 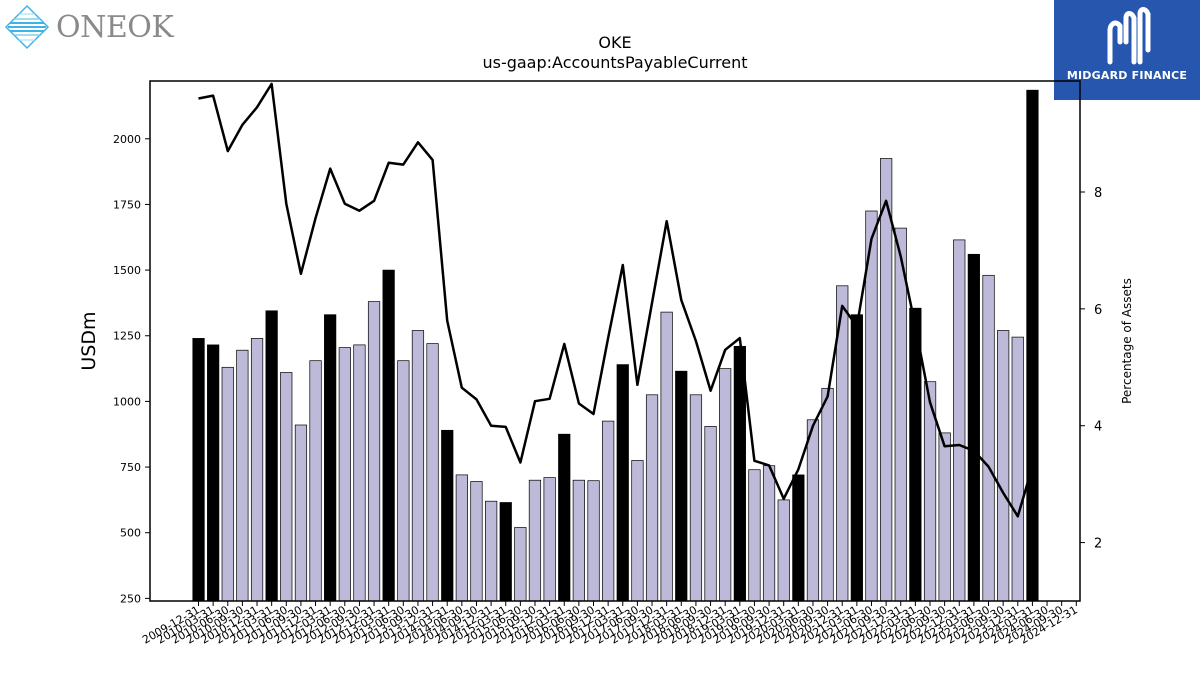 I want to click on midgard-finance-logo: MIDGARD FINANCE, so click(x=1127, y=50).